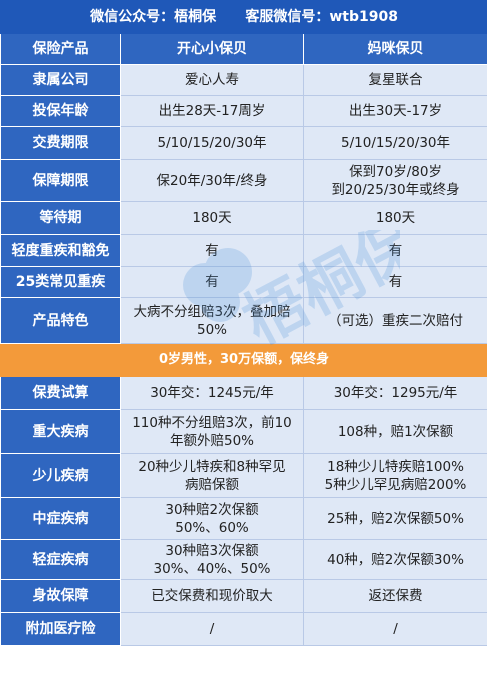 The width and height of the screenshot is (487, 673). Describe the element at coordinates (394, 596) in the screenshot. I see `cell-product-2: 返还保费` at that location.